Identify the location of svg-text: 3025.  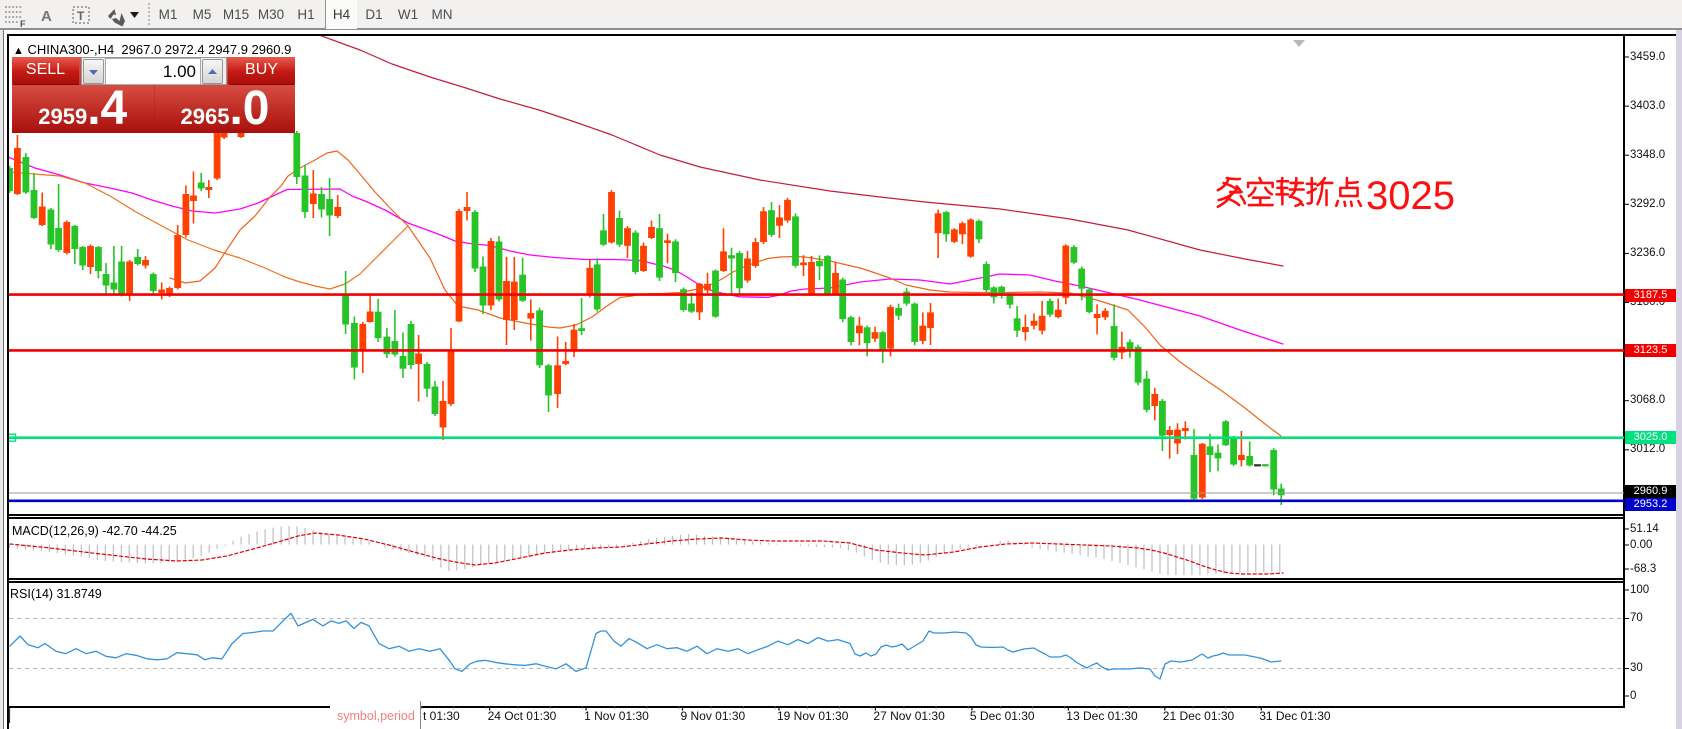
(1410, 196).